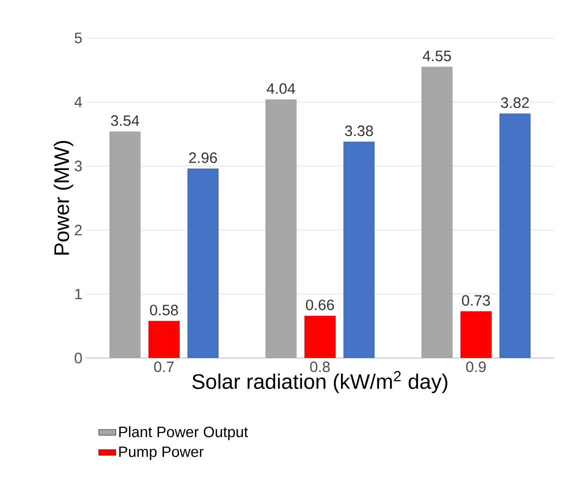 This screenshot has height=496, width=561. I want to click on data-label: 3.82, so click(514, 102).